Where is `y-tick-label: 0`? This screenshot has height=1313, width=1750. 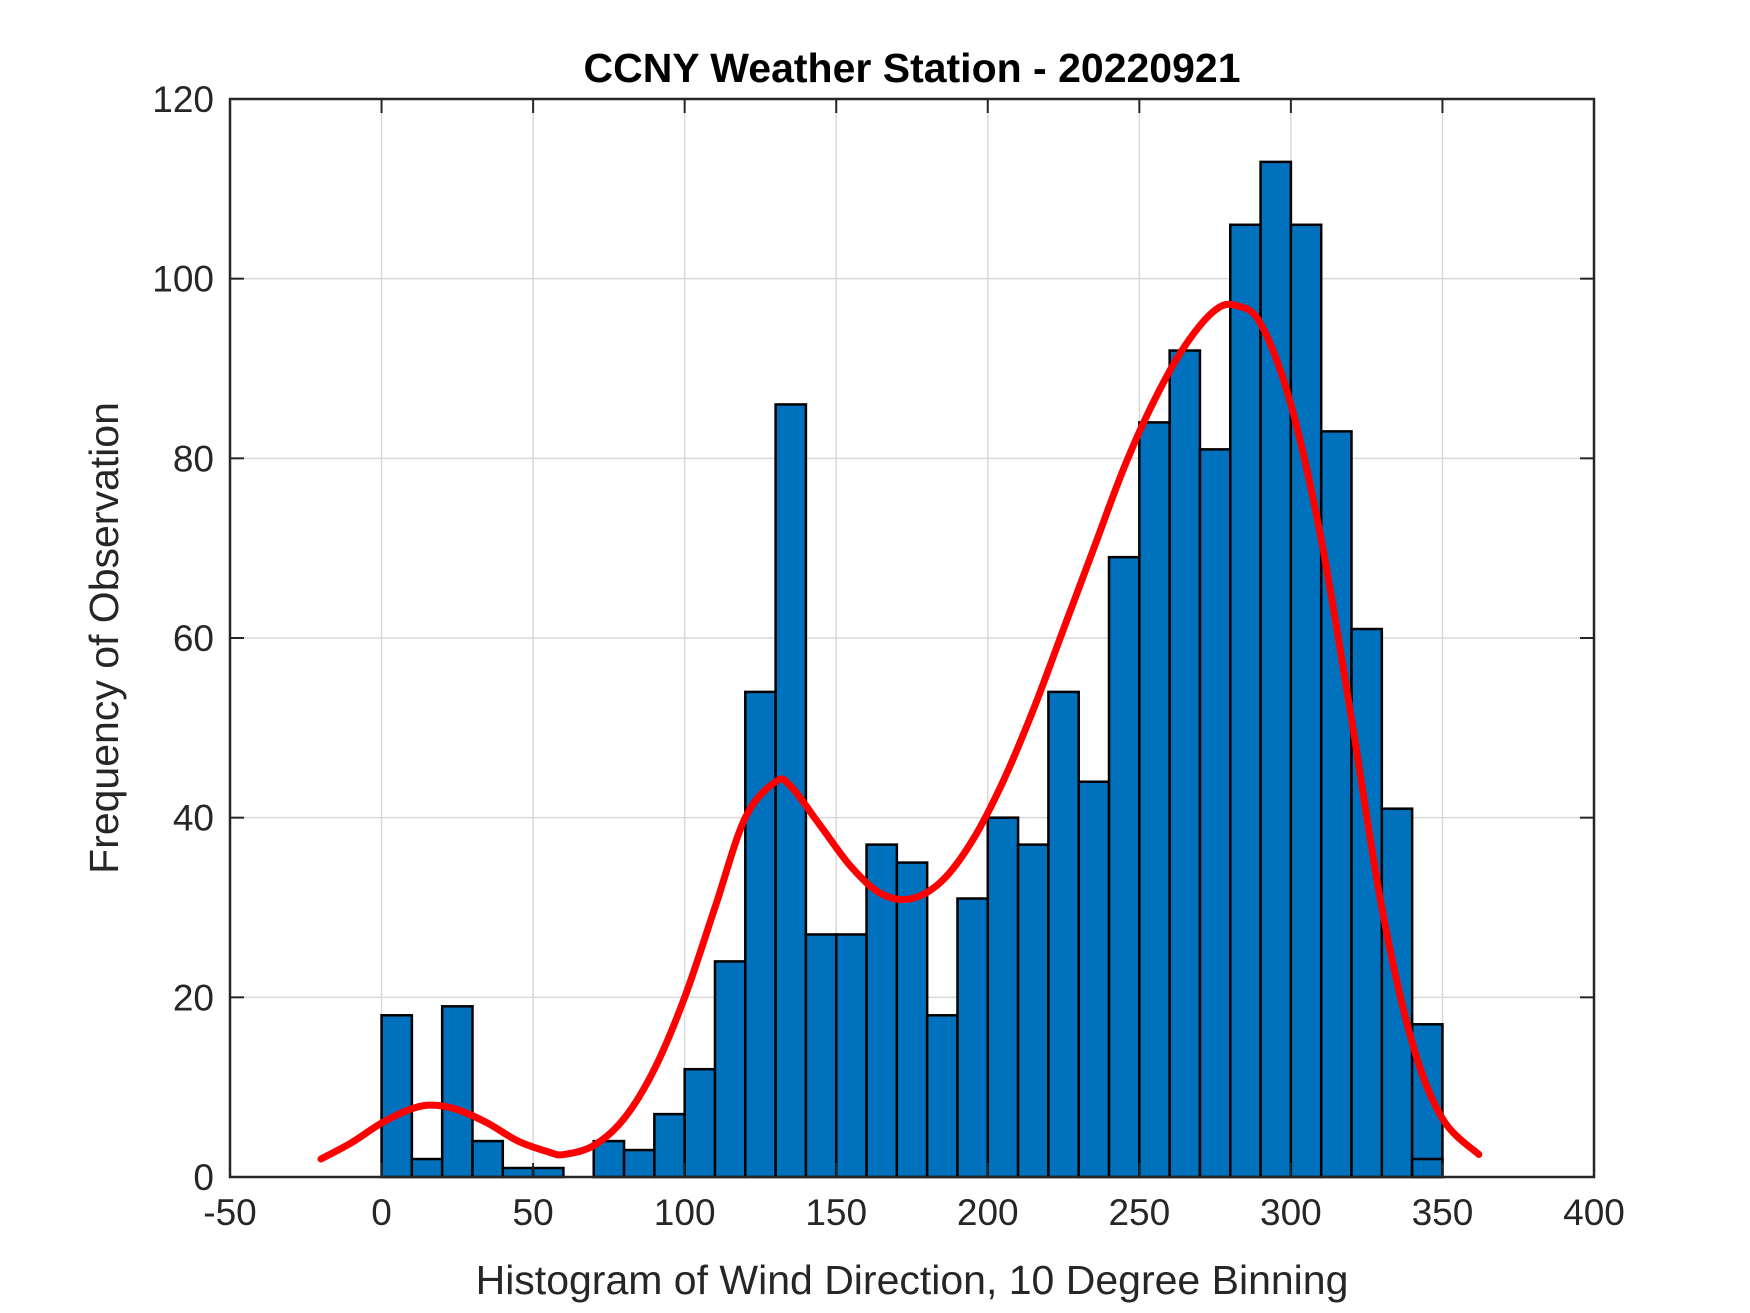 y-tick-label: 0 is located at coordinates (203, 1177).